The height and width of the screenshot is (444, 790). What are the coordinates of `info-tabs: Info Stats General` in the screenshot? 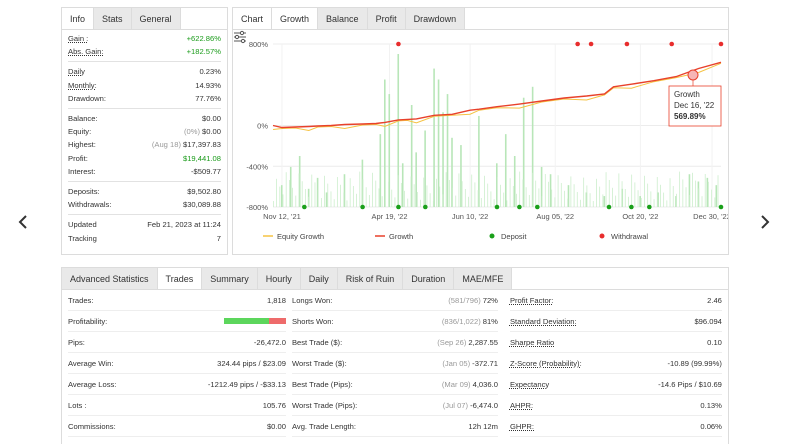 It's located at (144, 19).